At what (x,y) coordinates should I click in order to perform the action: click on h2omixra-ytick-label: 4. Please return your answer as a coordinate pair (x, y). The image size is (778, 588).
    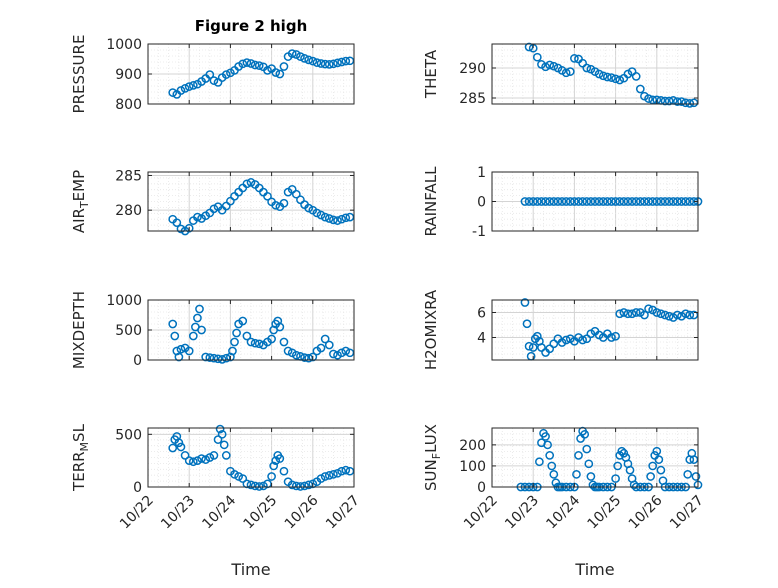
    Looking at the image, I should click on (481, 339).